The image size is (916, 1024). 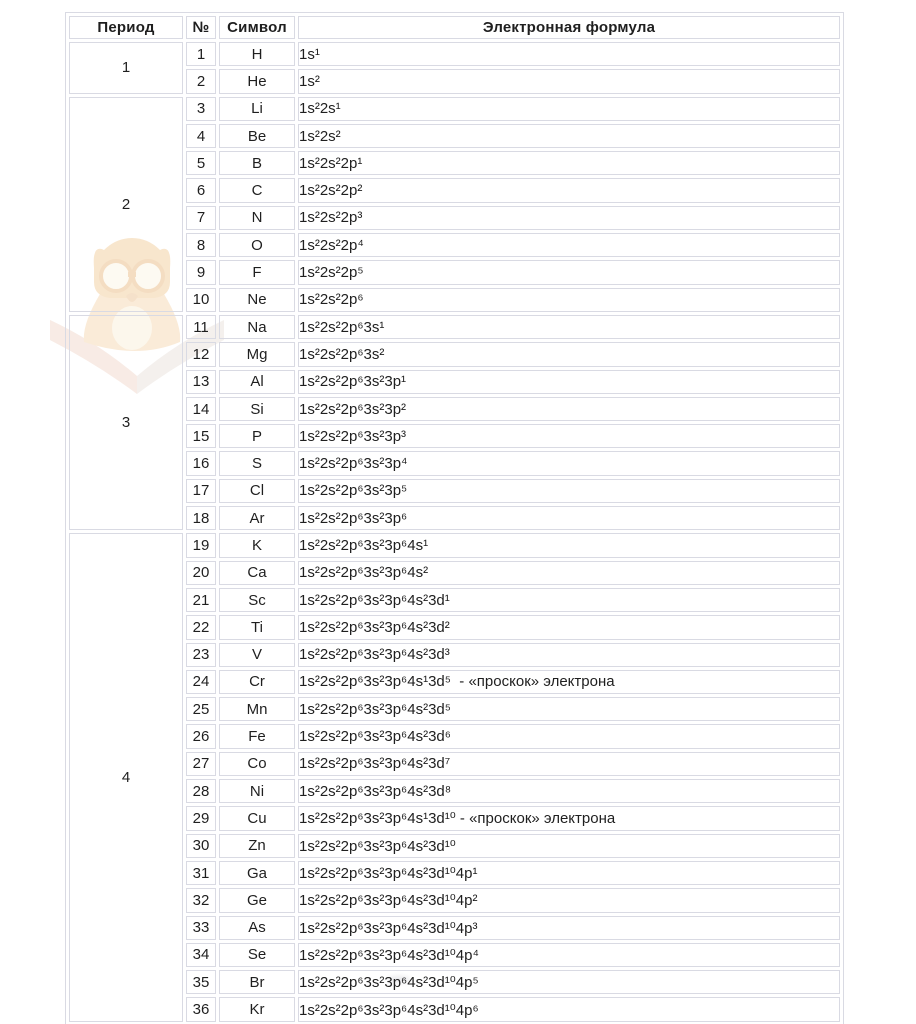 I want to click on electron-formula-cell: 1s²2s²2p³, so click(x=569, y=218).